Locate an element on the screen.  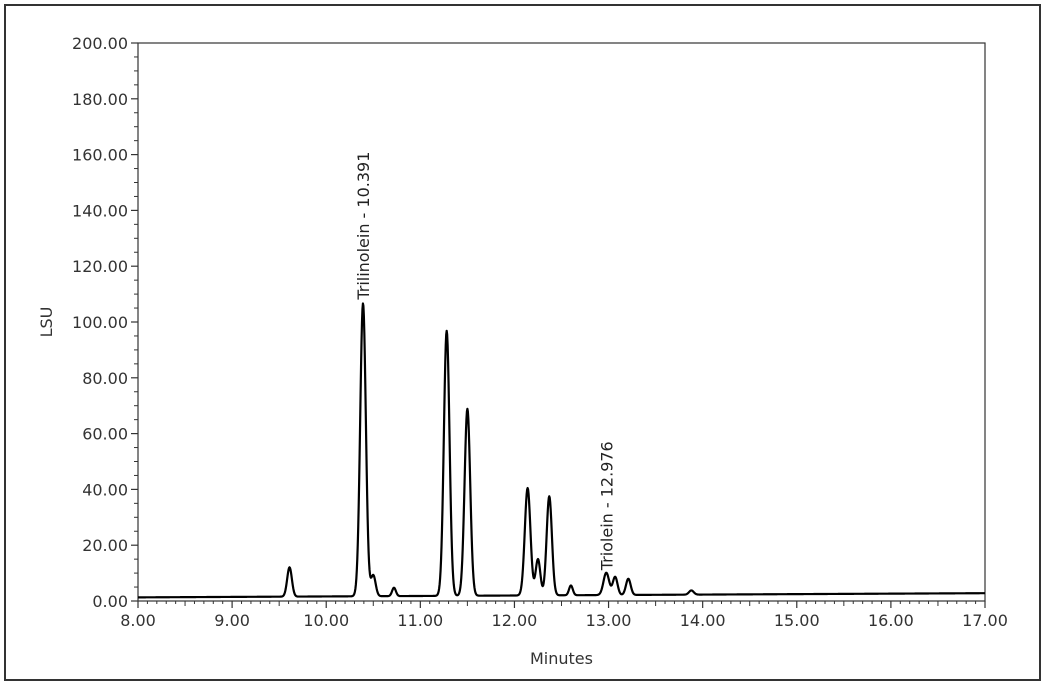
peak-annotation: Trilinolein - 10.391 is located at coordinates (363, 226).